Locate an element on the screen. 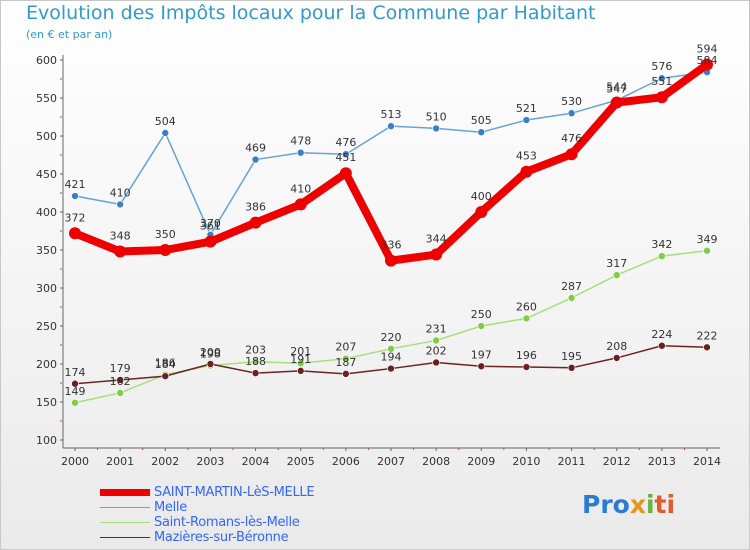 This screenshot has width=750, height=550. data-label-saint-romans-l-s-melle: 260 is located at coordinates (526, 306).